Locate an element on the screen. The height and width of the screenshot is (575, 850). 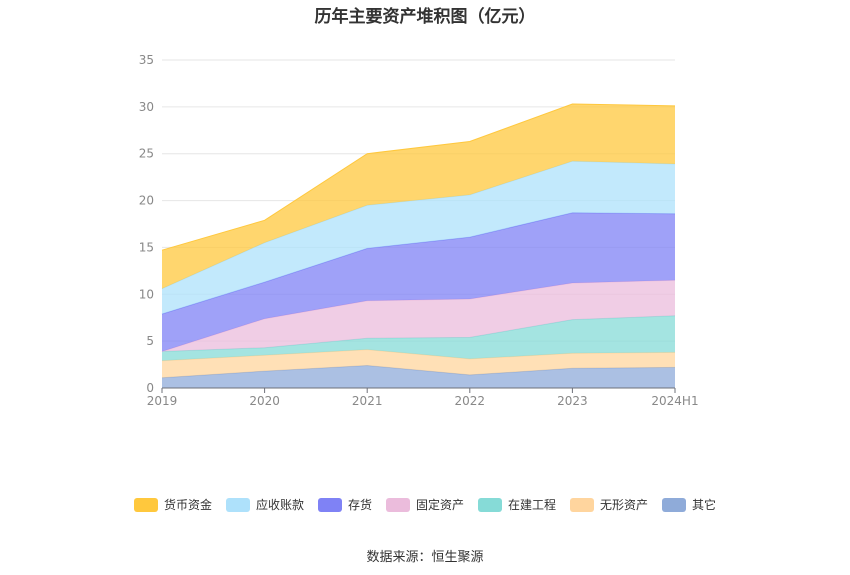
legend: 货币资金 应收账款 存货 固定资产 在建工程 无形资产 其它 is located at coordinates (425, 504).